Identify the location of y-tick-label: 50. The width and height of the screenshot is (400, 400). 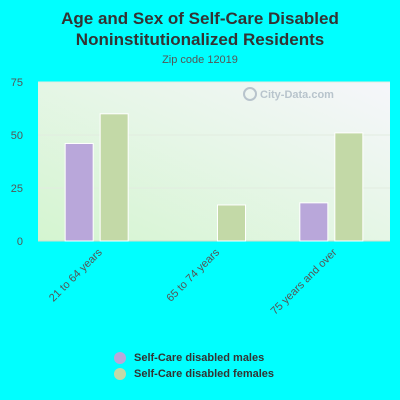
(17, 136).